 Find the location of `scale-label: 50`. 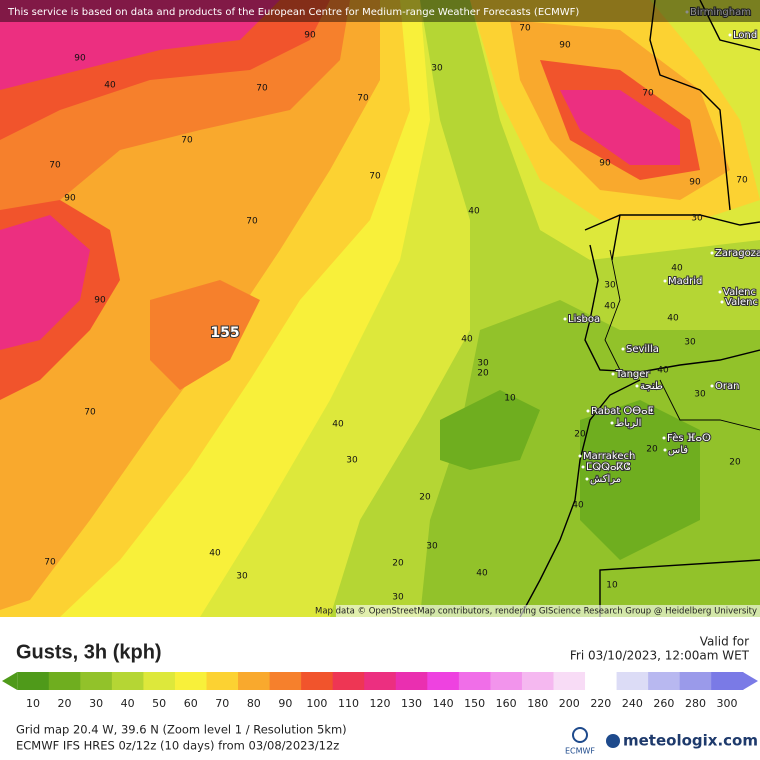

scale-label: 50 is located at coordinates (159, 703).